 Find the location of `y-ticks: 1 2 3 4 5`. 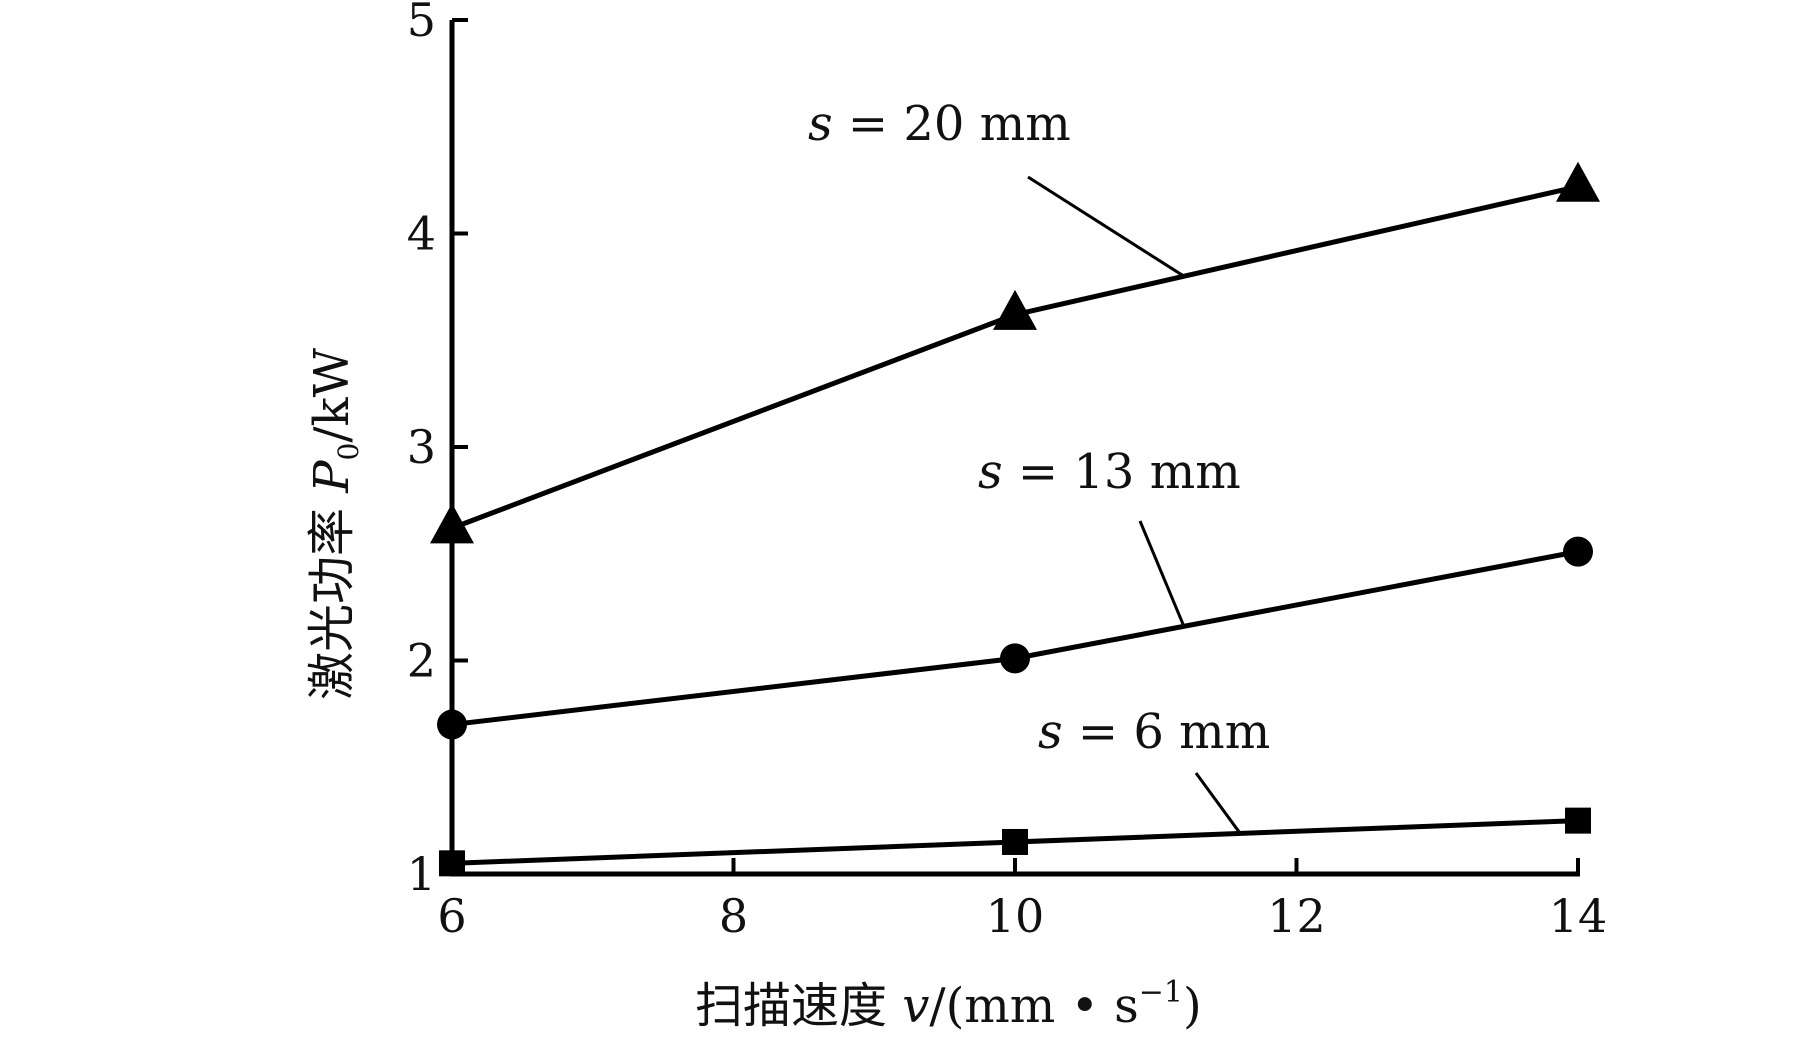

y-ticks: 1 2 3 4 5 is located at coordinates (437, 450).